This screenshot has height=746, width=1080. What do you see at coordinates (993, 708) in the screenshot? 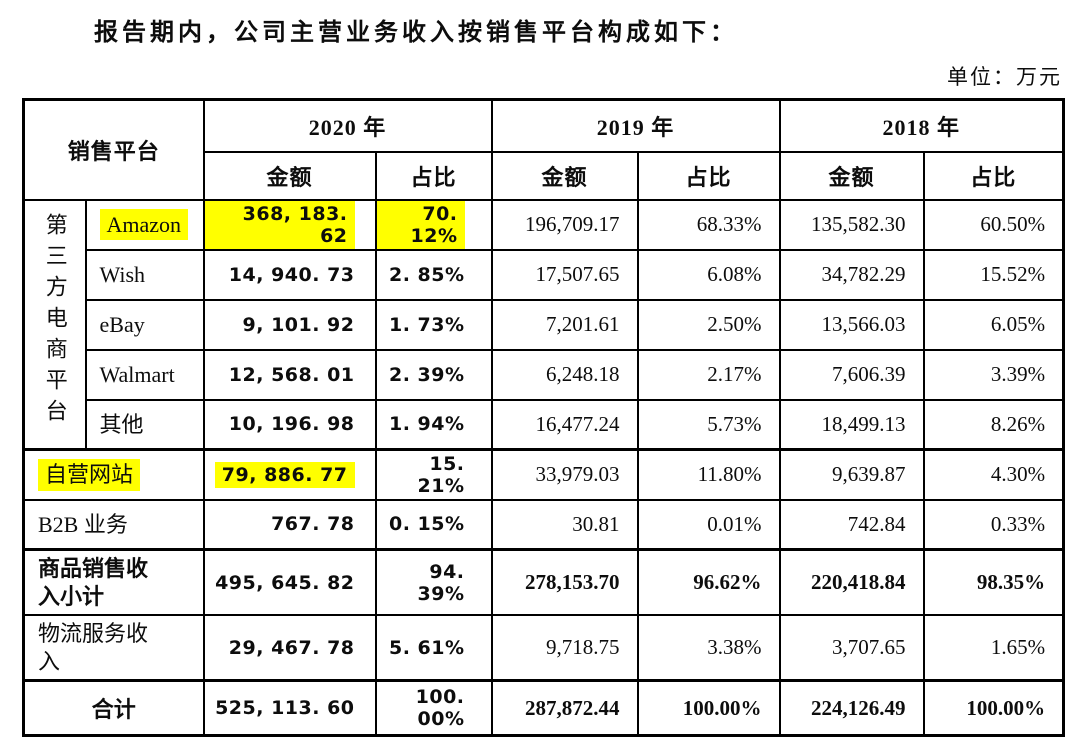
I see `total-2018-share: 100.00%` at bounding box center [993, 708].